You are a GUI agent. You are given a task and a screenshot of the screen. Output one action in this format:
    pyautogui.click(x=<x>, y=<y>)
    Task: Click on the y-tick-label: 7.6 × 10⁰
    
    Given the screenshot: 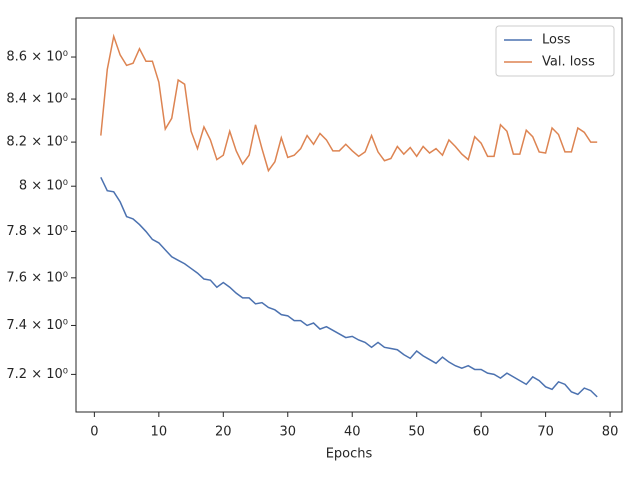 What is the action you would take?
    pyautogui.click(x=37, y=277)
    